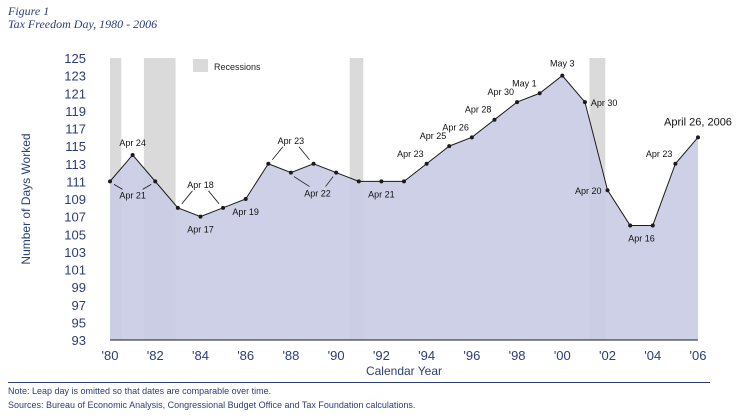 The height and width of the screenshot is (417, 746). Describe the element at coordinates (75, 199) in the screenshot. I see `y-tick-label: 109` at that location.